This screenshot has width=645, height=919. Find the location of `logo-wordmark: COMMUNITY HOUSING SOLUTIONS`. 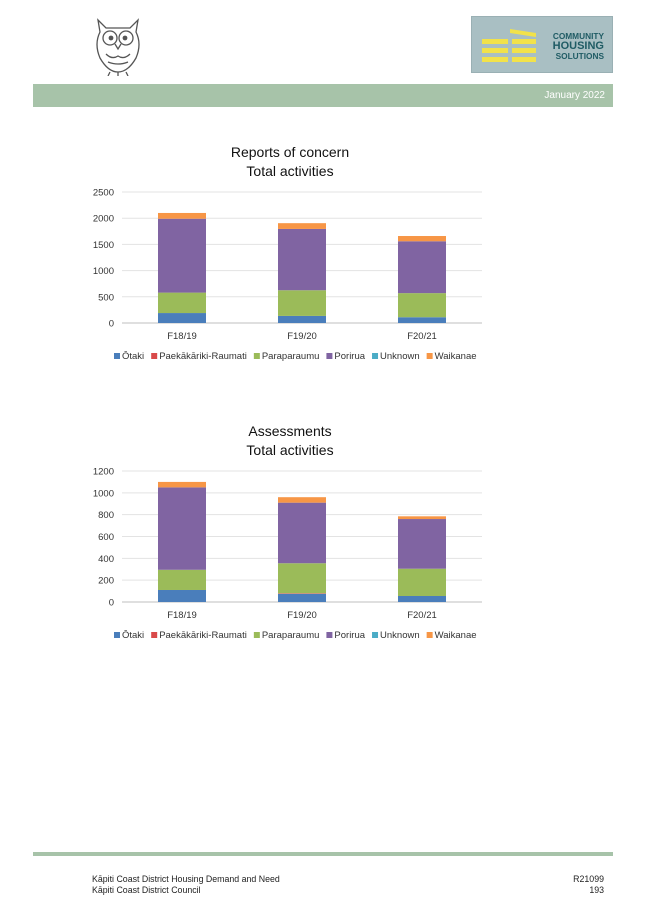

logo-wordmark: COMMUNITY HOUSING SOLUTIONS is located at coordinates (572, 46).